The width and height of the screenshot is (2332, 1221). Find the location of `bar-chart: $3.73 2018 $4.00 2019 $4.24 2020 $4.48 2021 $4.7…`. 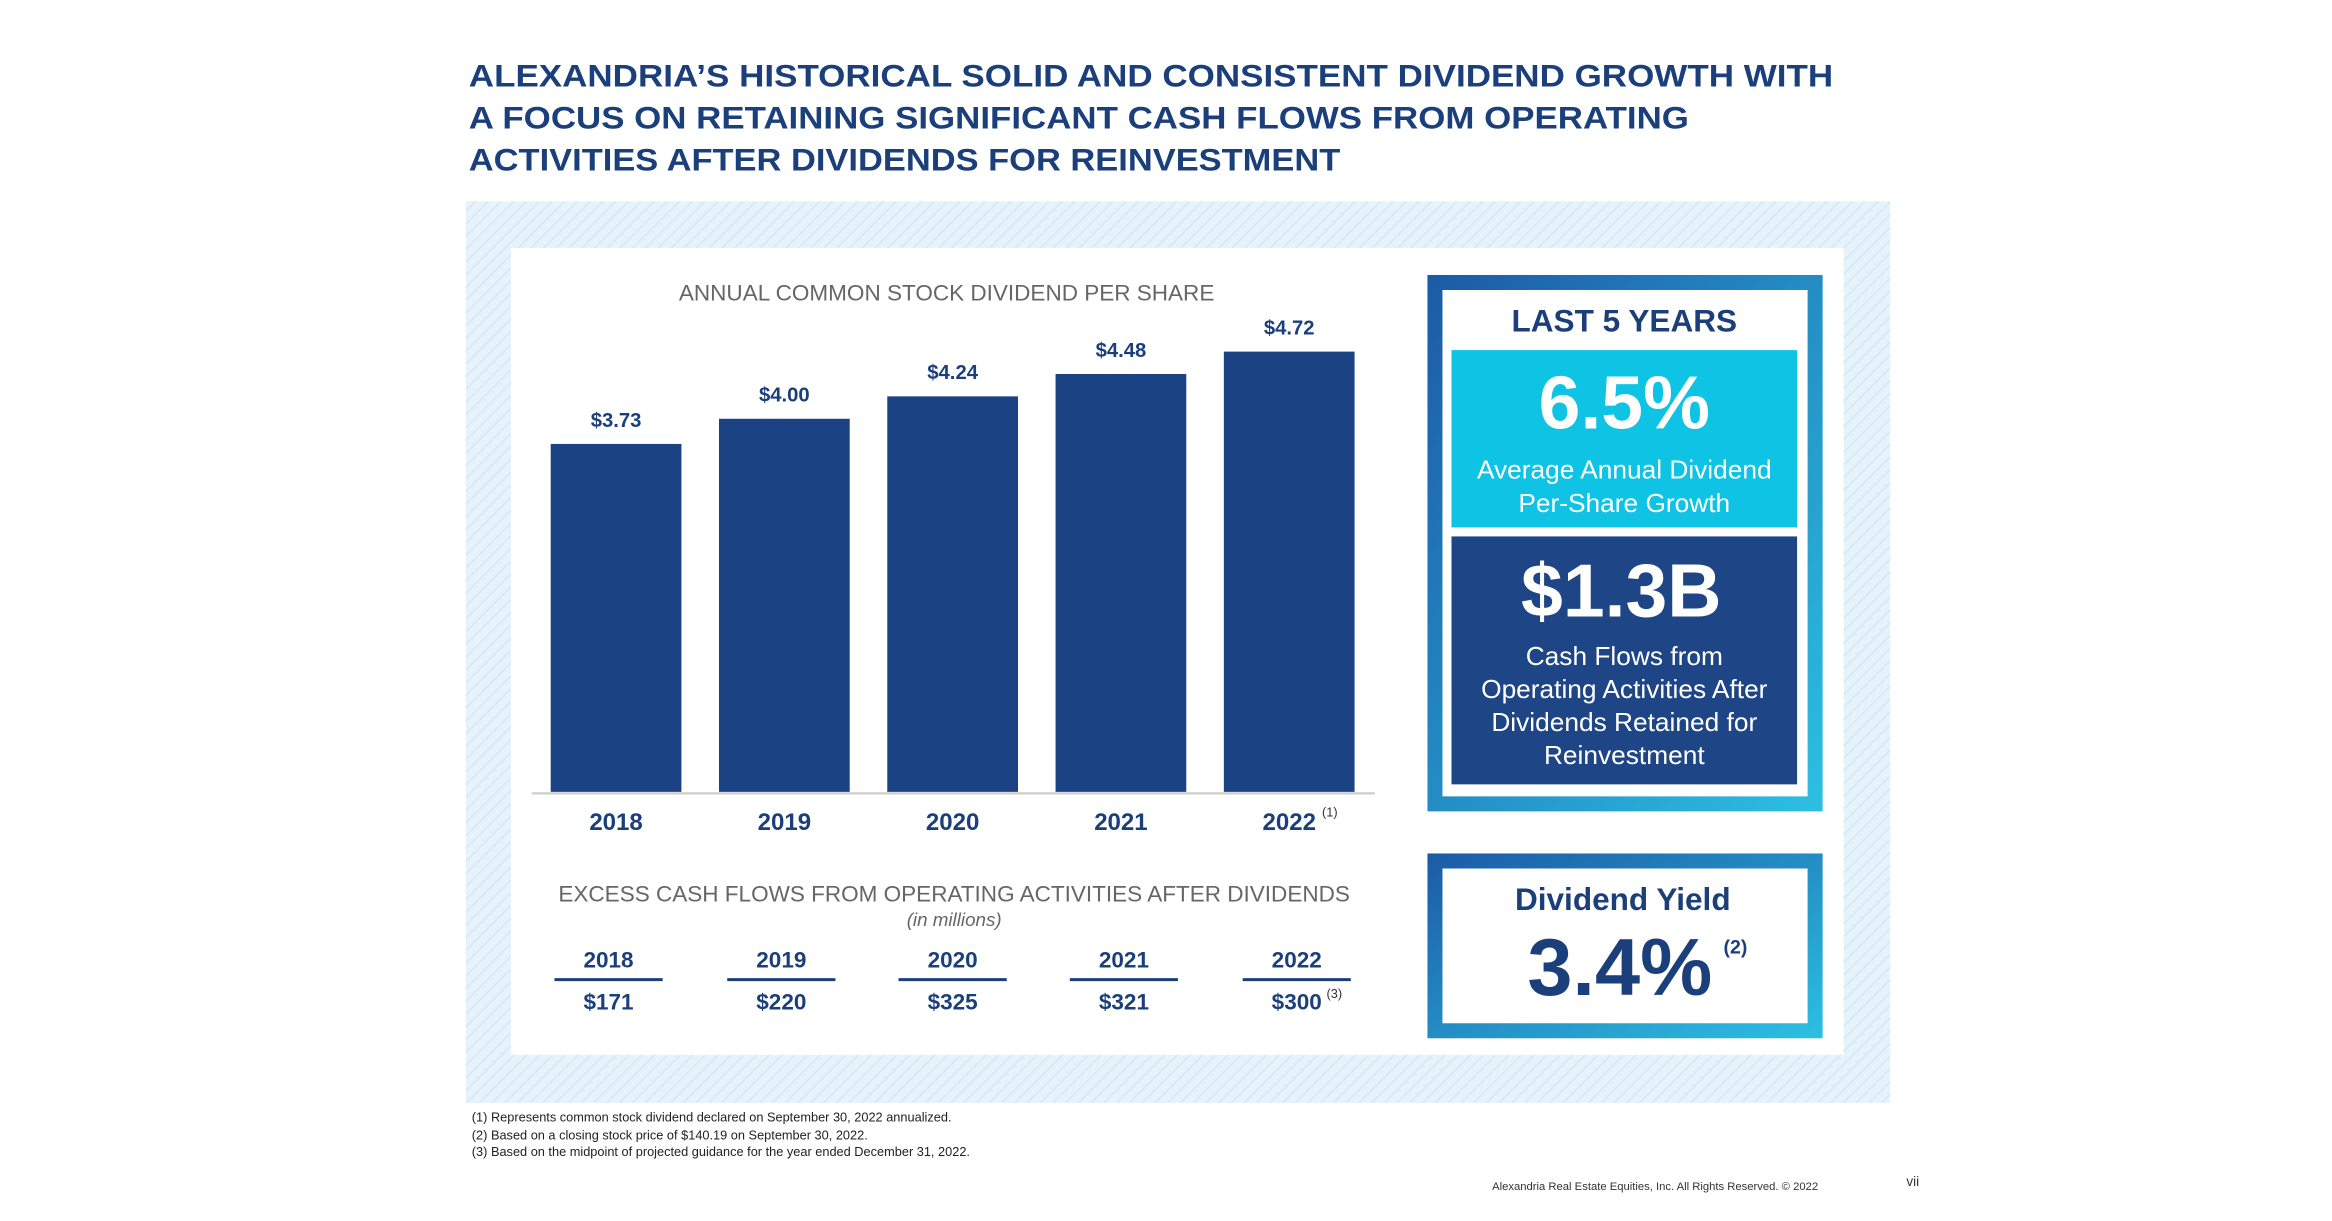

bar-chart: $3.73 2018 $4.00 2019 $4.24 2020 $4.48 2021 $4.7… is located at coordinates (952, 576).